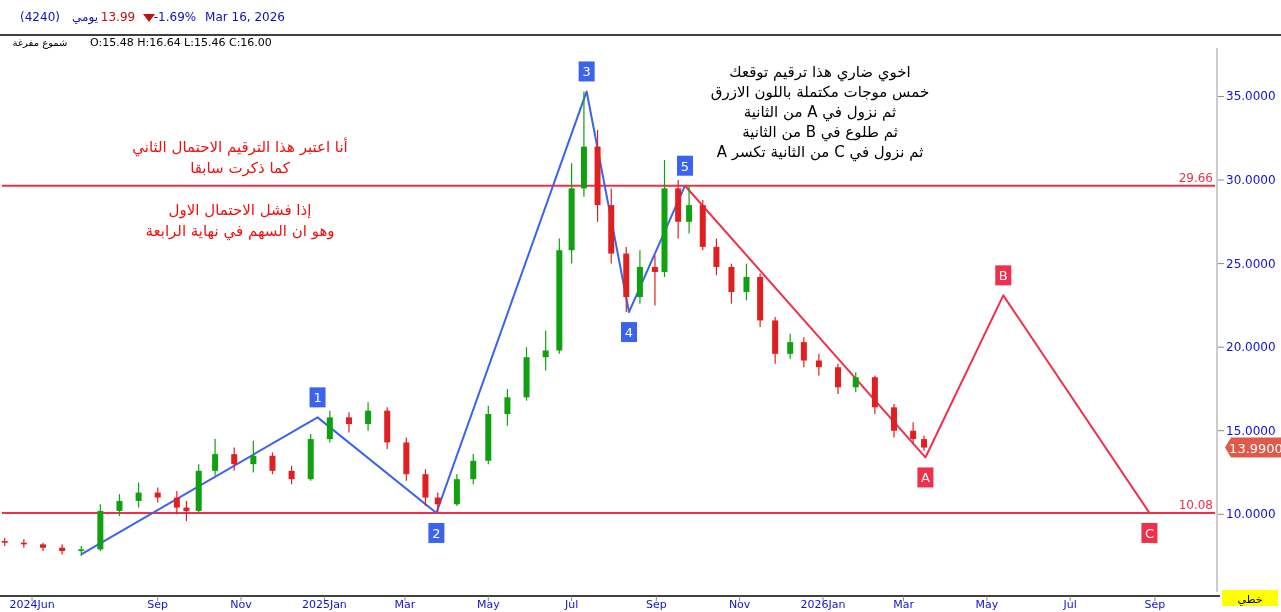 The image size is (1281, 612). I want to click on annotation: A, so click(925, 478).